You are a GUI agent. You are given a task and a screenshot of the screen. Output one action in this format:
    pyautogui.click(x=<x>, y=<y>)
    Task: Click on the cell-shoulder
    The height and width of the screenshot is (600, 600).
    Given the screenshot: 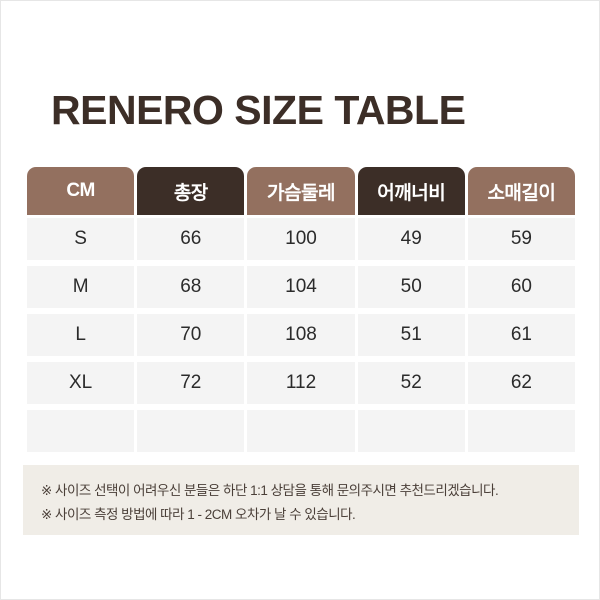 What is the action you would take?
    pyautogui.click(x=411, y=431)
    